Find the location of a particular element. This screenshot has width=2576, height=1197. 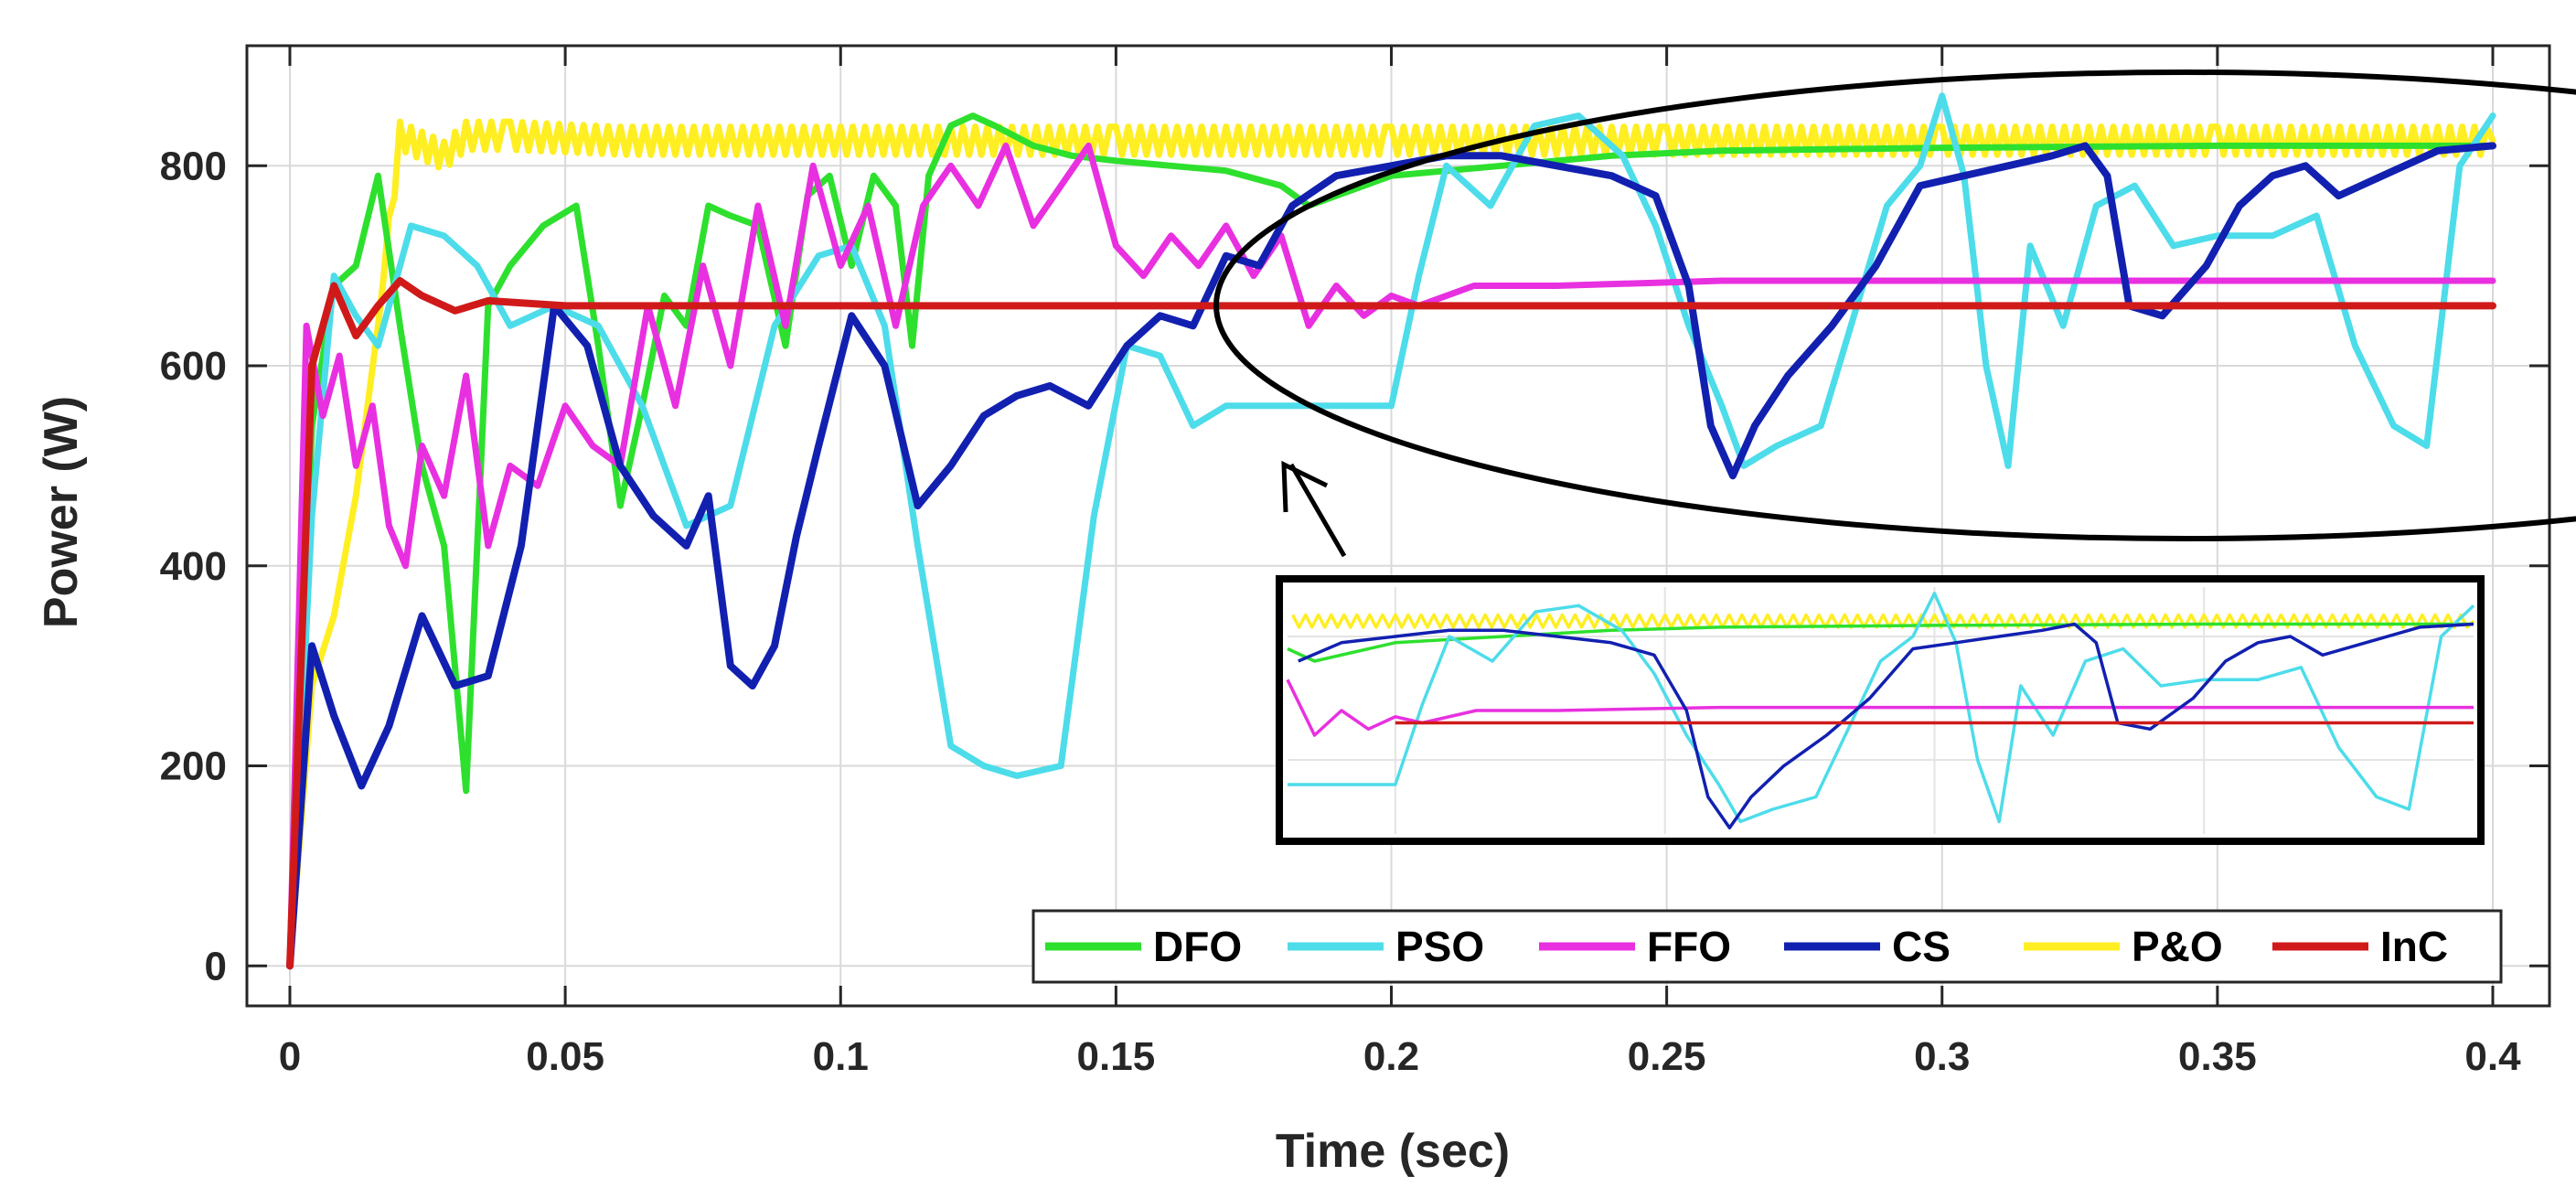

x-tick-label: 0.05 is located at coordinates (565, 1056).